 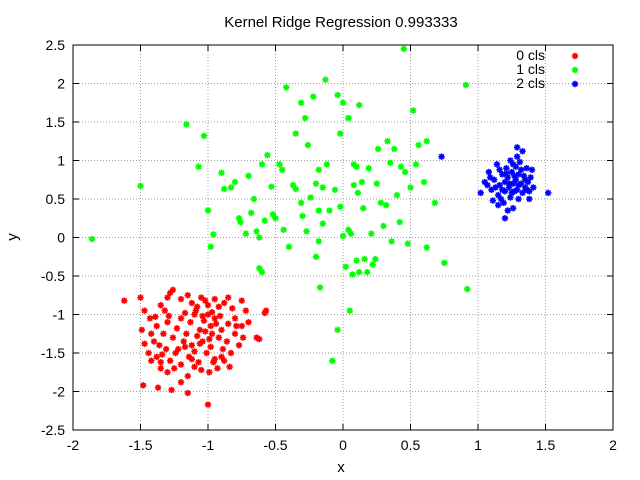 What do you see at coordinates (478, 445) in the screenshot?
I see `x-tick-label: 1` at bounding box center [478, 445].